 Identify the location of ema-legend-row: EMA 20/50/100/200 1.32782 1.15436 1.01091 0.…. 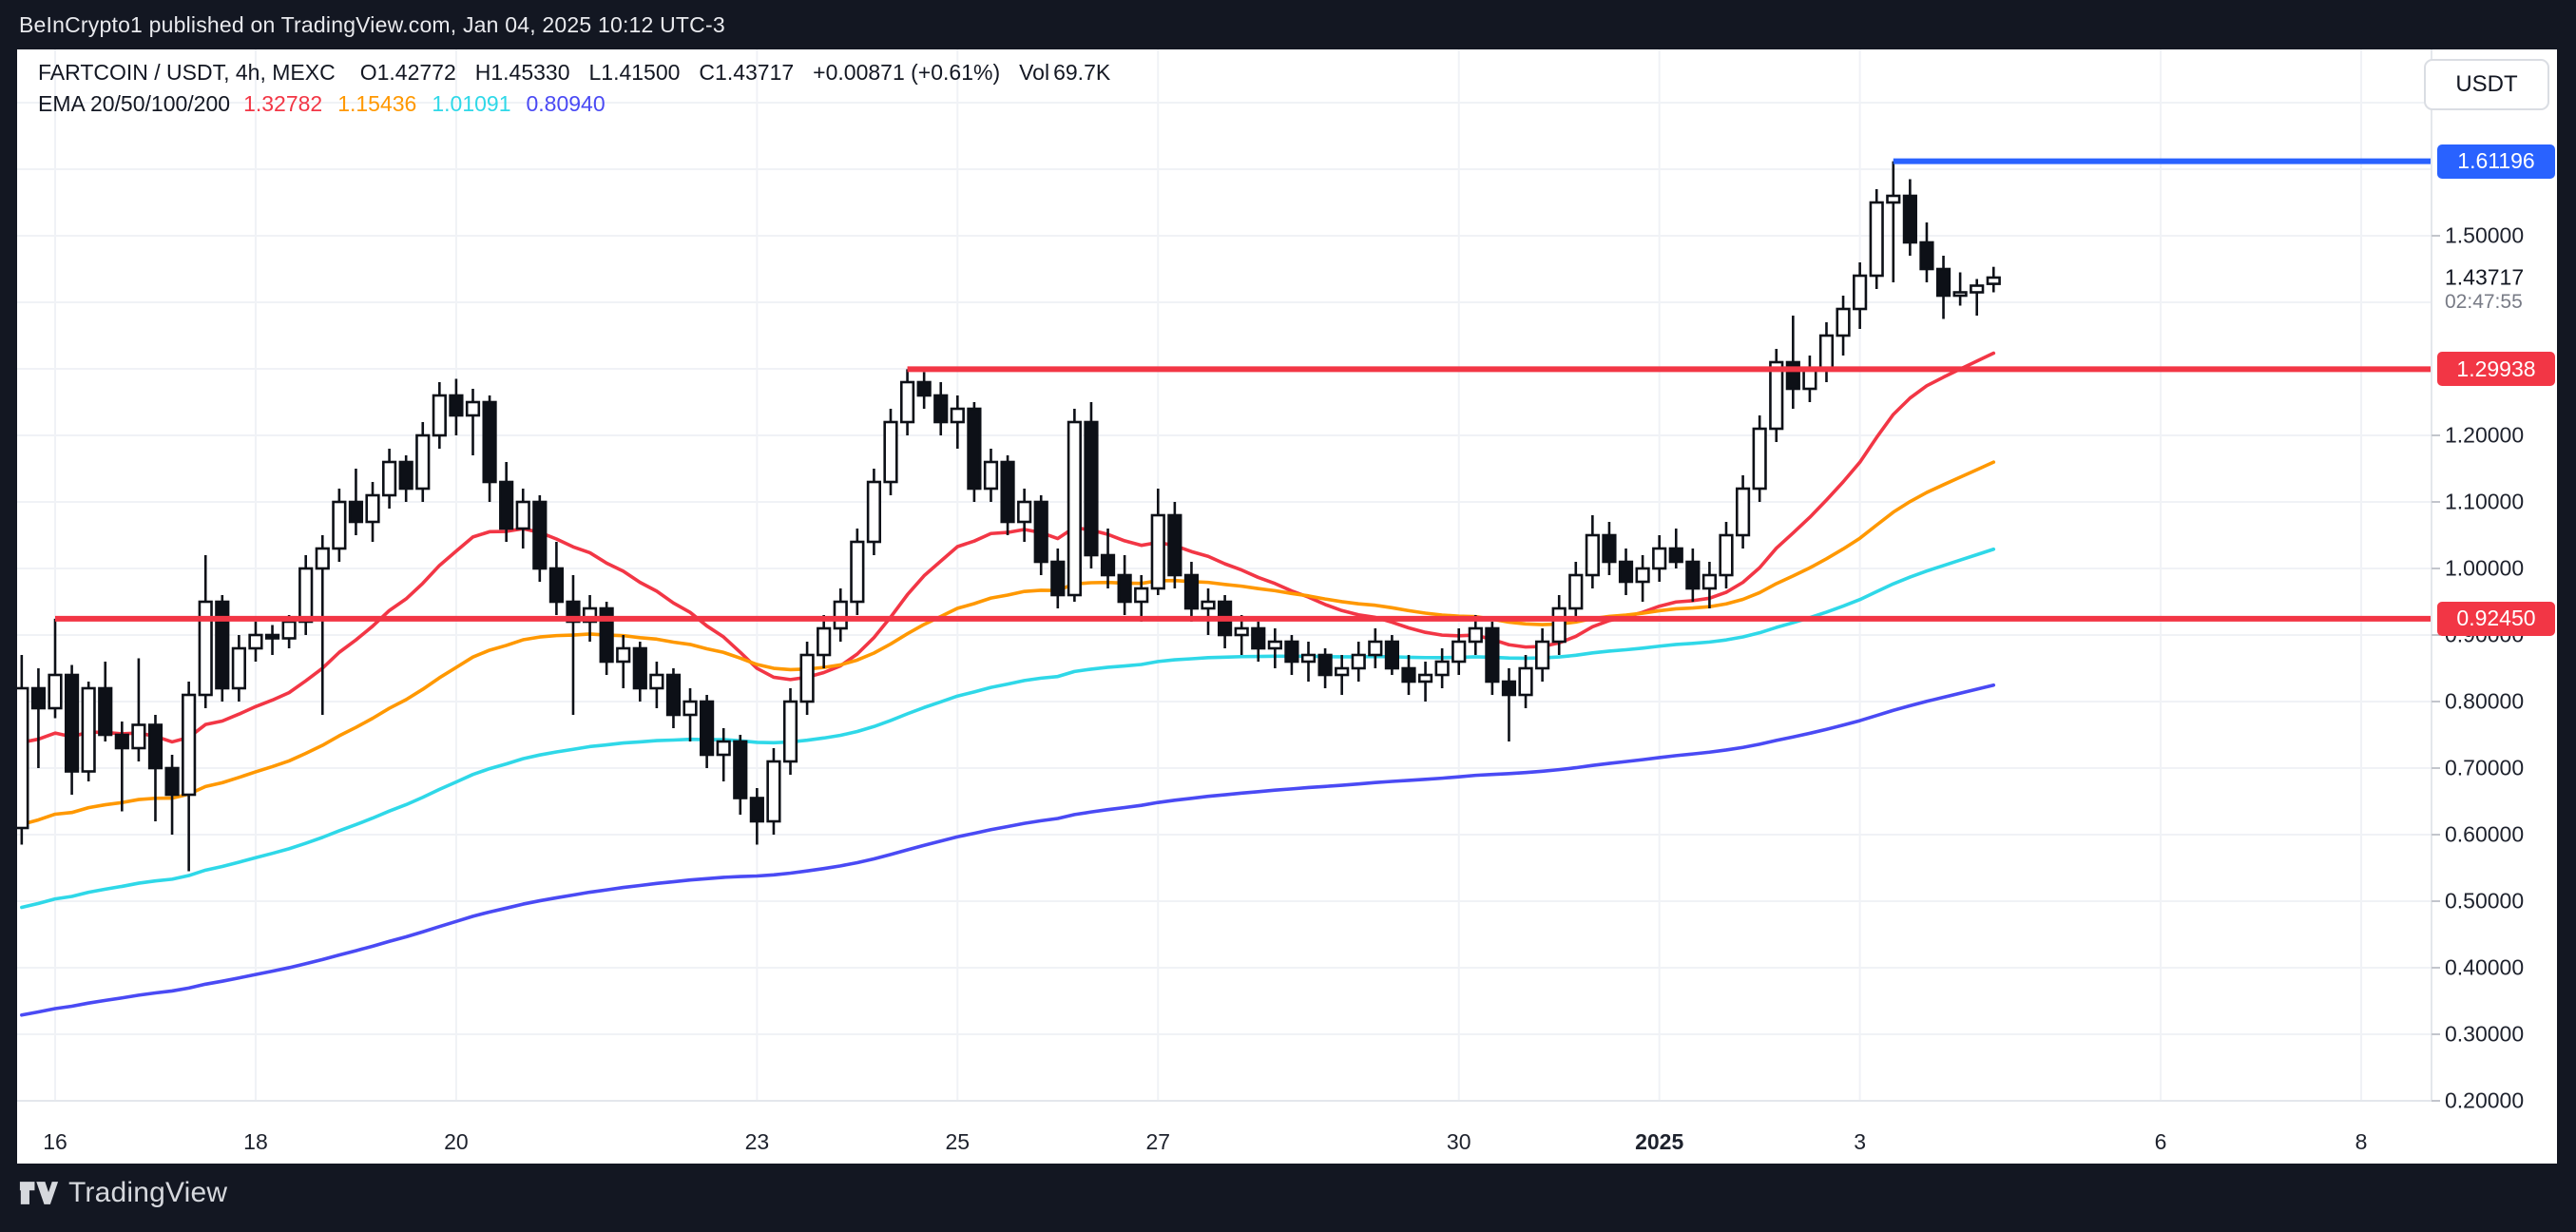
(584, 104).